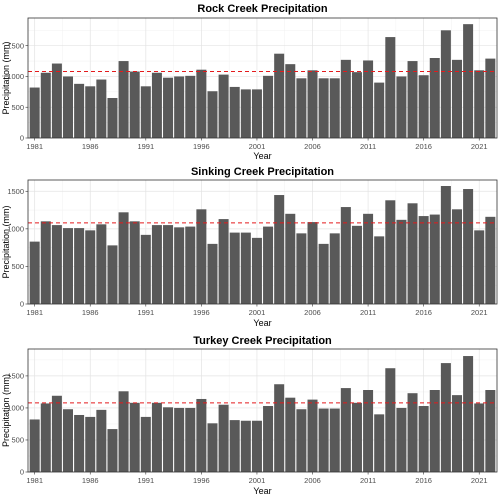  What do you see at coordinates (22, 304) in the screenshot?
I see `y-tick-label: 0` at bounding box center [22, 304].